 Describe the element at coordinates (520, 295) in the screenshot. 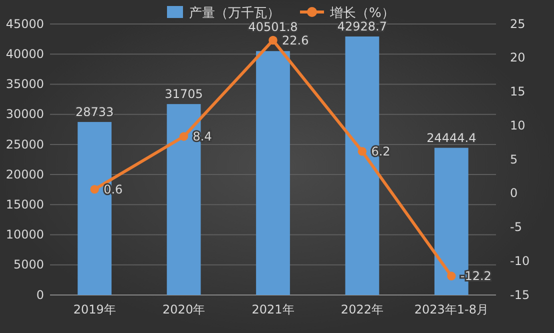

I see `y2-tick-label: -15` at that location.